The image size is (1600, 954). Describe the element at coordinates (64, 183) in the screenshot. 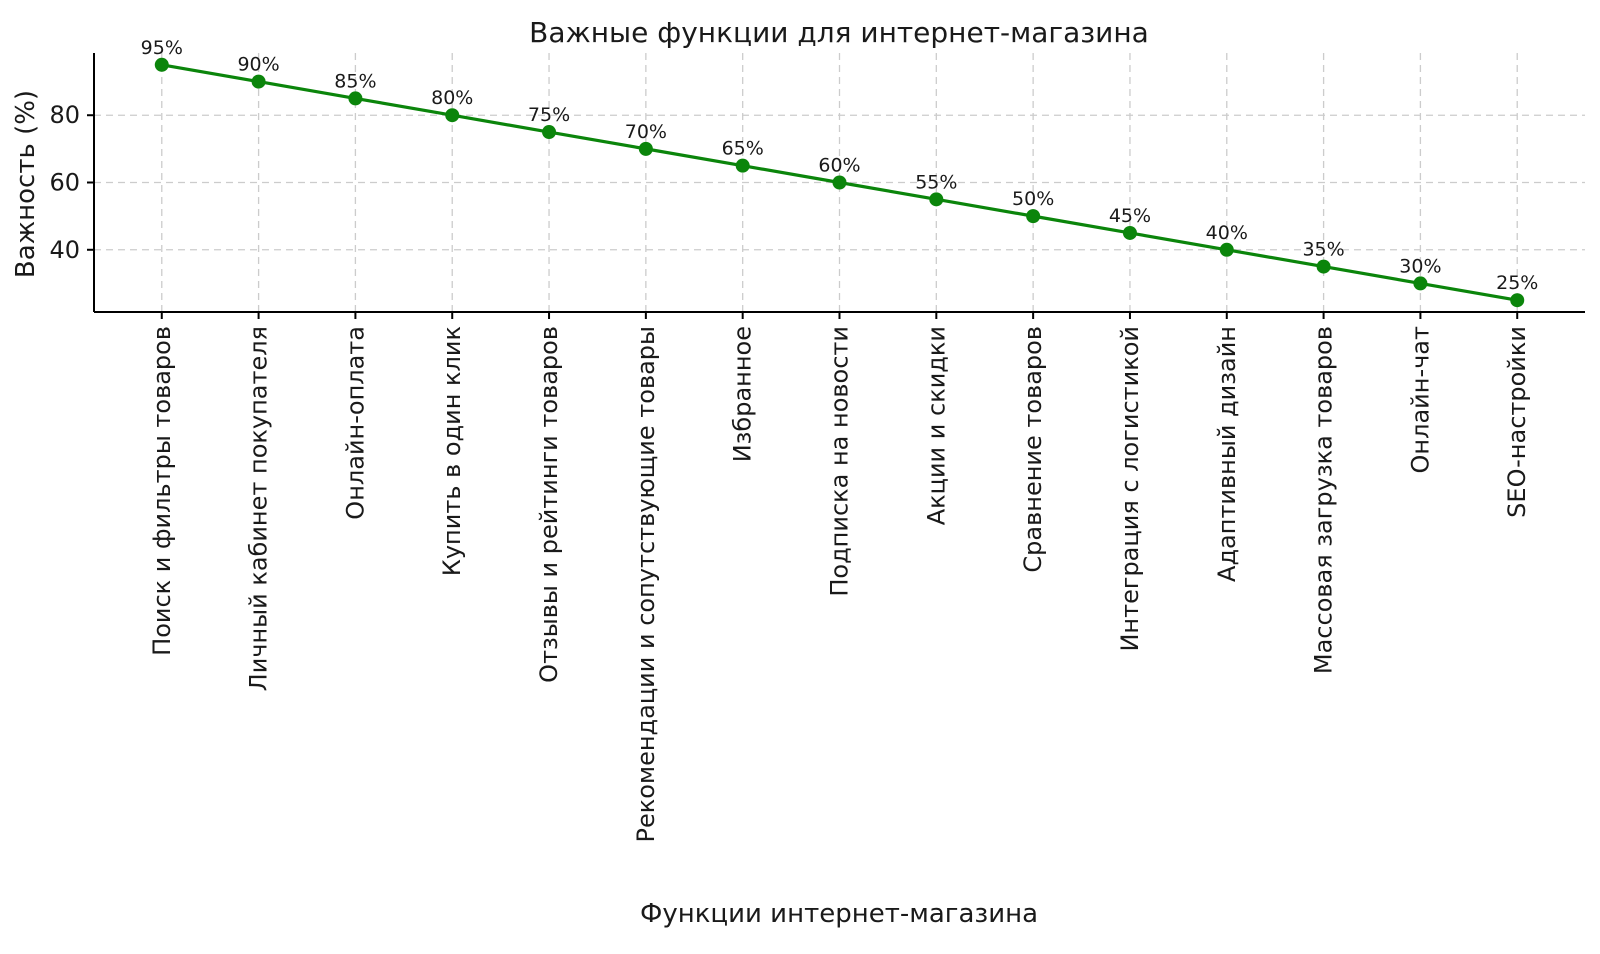

I see `y-tick-label: 60` at that location.